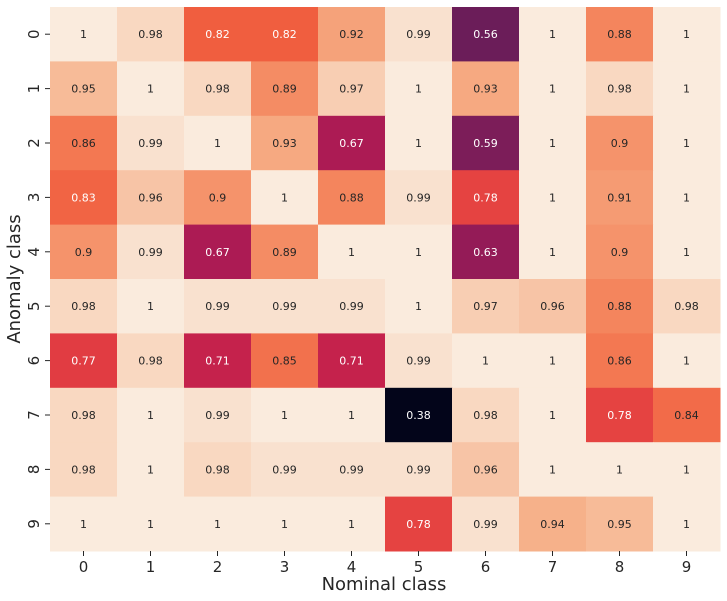 Image resolution: width=727 pixels, height=601 pixels. Describe the element at coordinates (37, 279) in the screenshot. I see `y-axis-ticks: 0 1 2 3 4 5 6 7 8 9` at that location.